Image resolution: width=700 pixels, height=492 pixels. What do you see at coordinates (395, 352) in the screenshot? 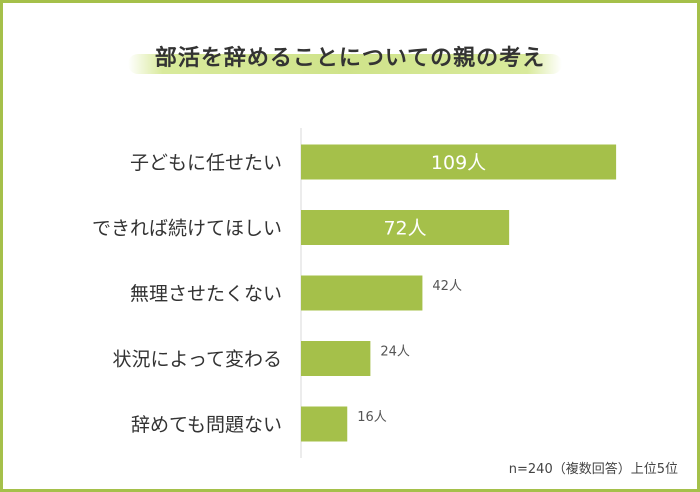
I see `data-label: 24人` at bounding box center [395, 352].